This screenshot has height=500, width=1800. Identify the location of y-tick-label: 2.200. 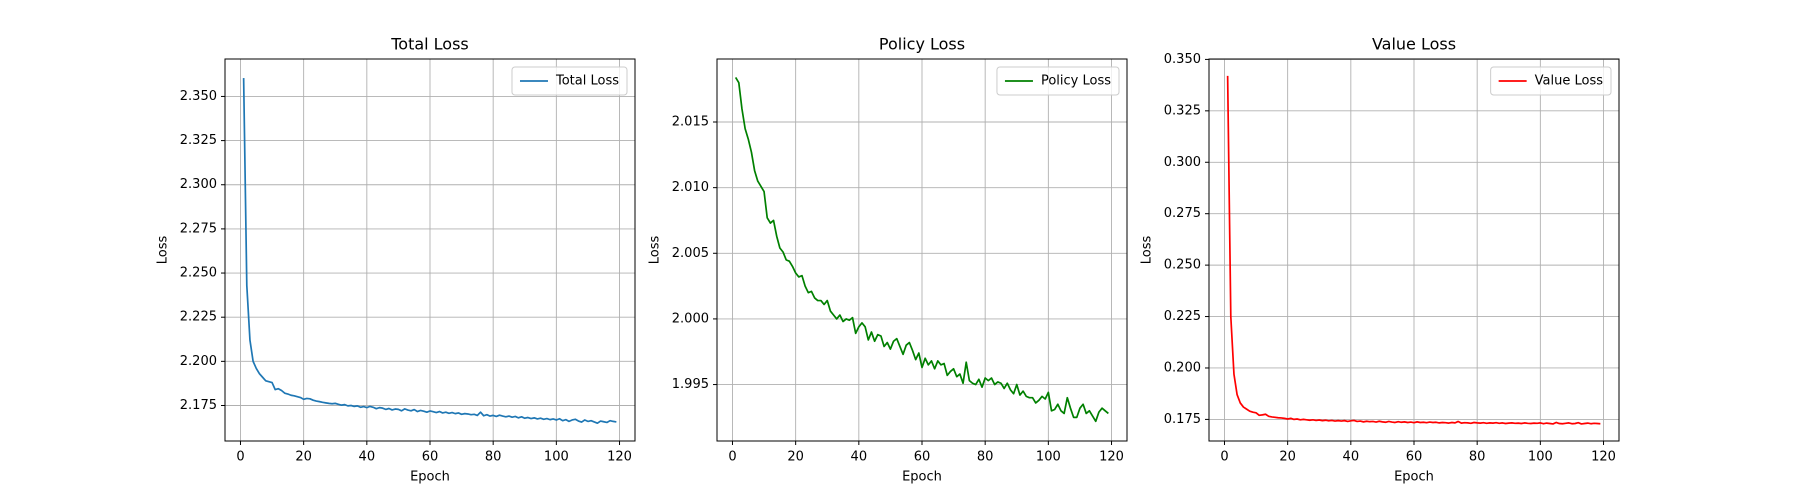
(198, 361).